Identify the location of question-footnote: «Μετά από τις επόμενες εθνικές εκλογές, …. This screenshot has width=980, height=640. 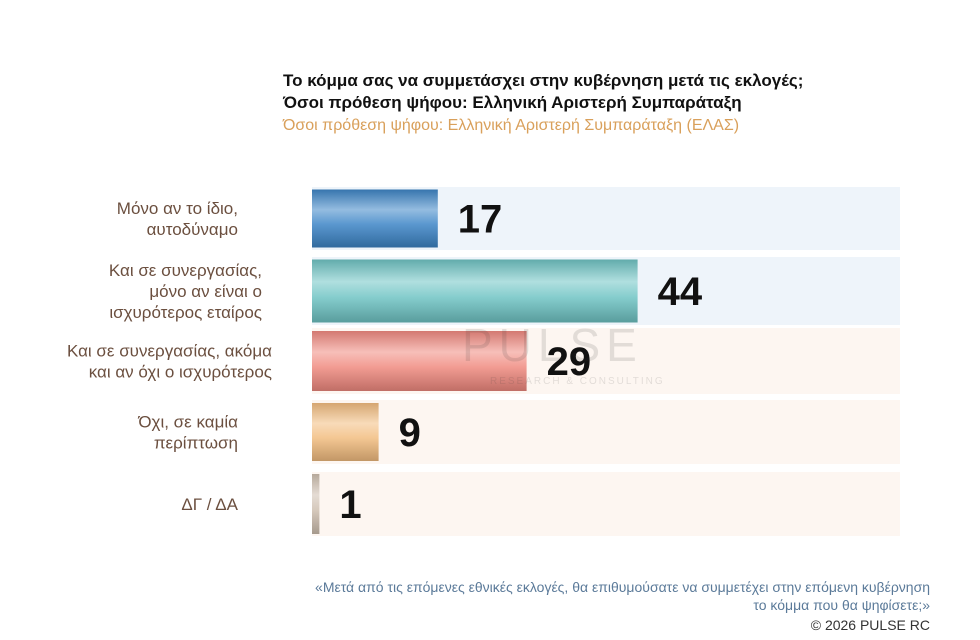
(622, 596).